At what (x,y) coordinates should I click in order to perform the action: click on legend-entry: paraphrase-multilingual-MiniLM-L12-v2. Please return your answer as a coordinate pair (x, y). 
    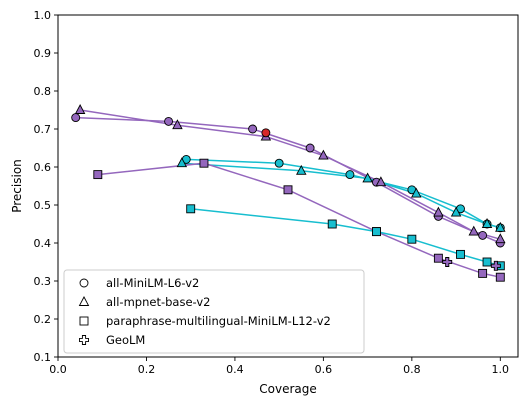
    Looking at the image, I should click on (218, 321).